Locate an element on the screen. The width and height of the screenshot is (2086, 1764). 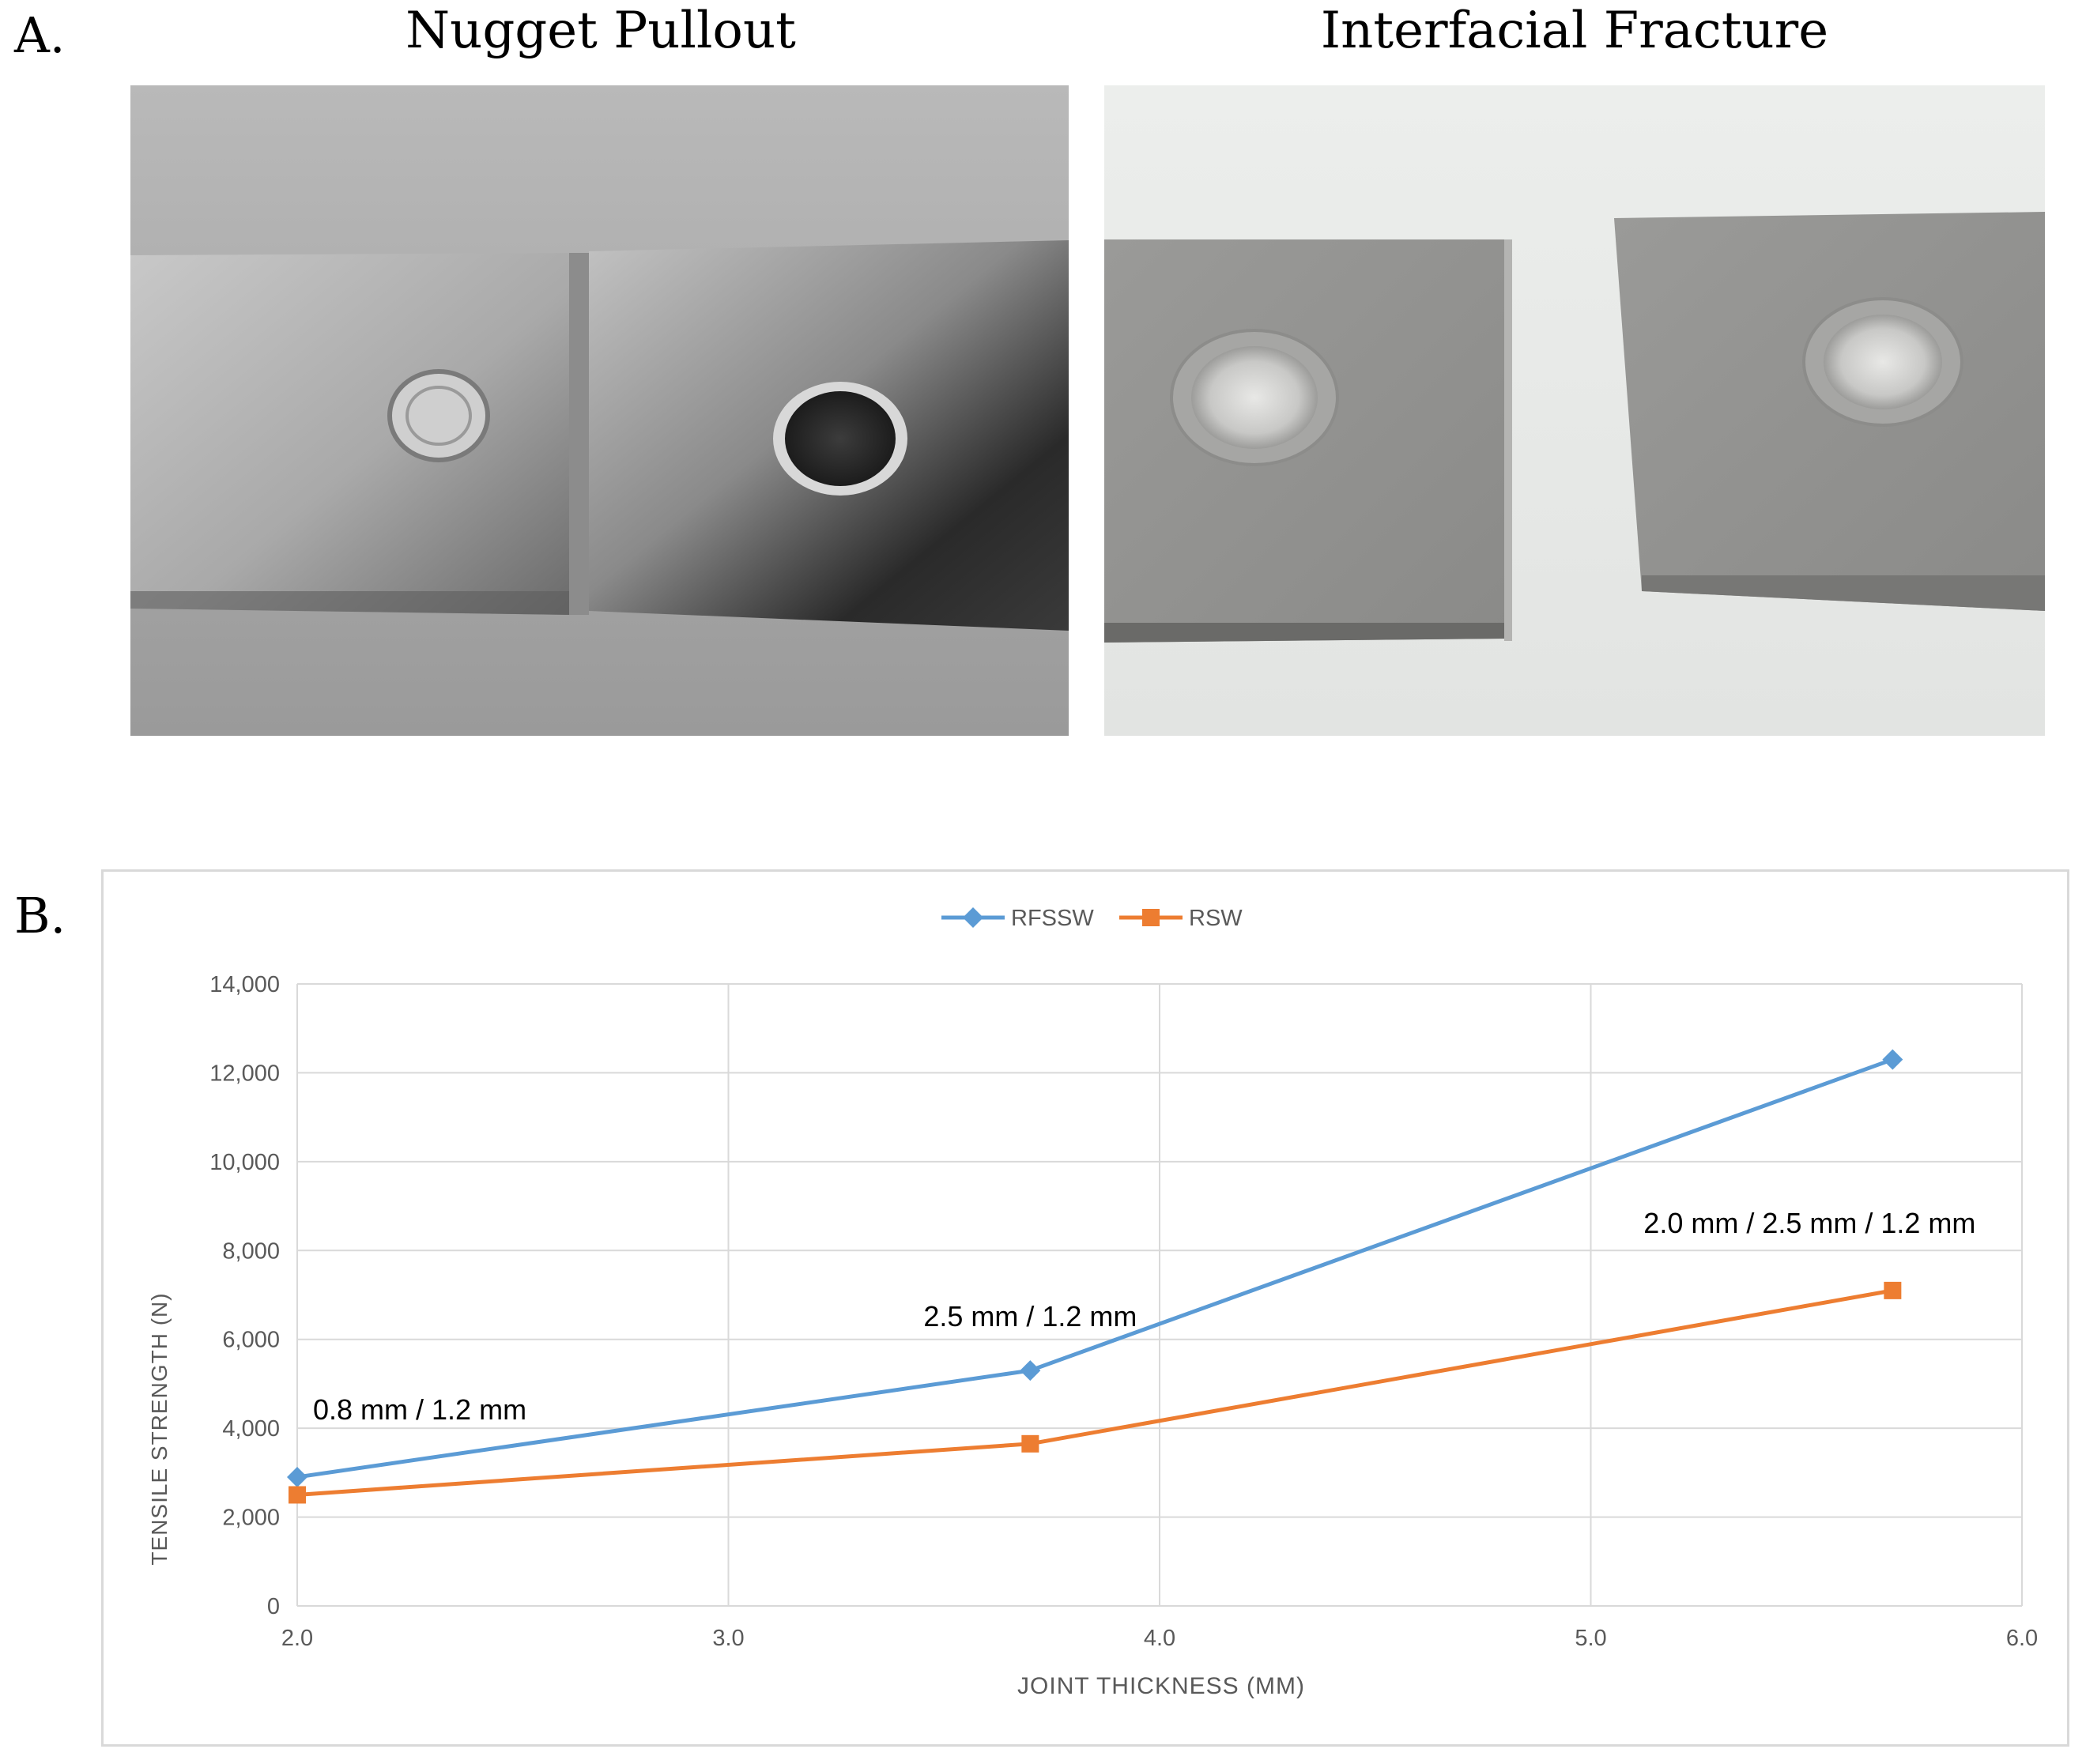
point-annotation: 2.5 mm / 1.2 mm is located at coordinates (1030, 1316).